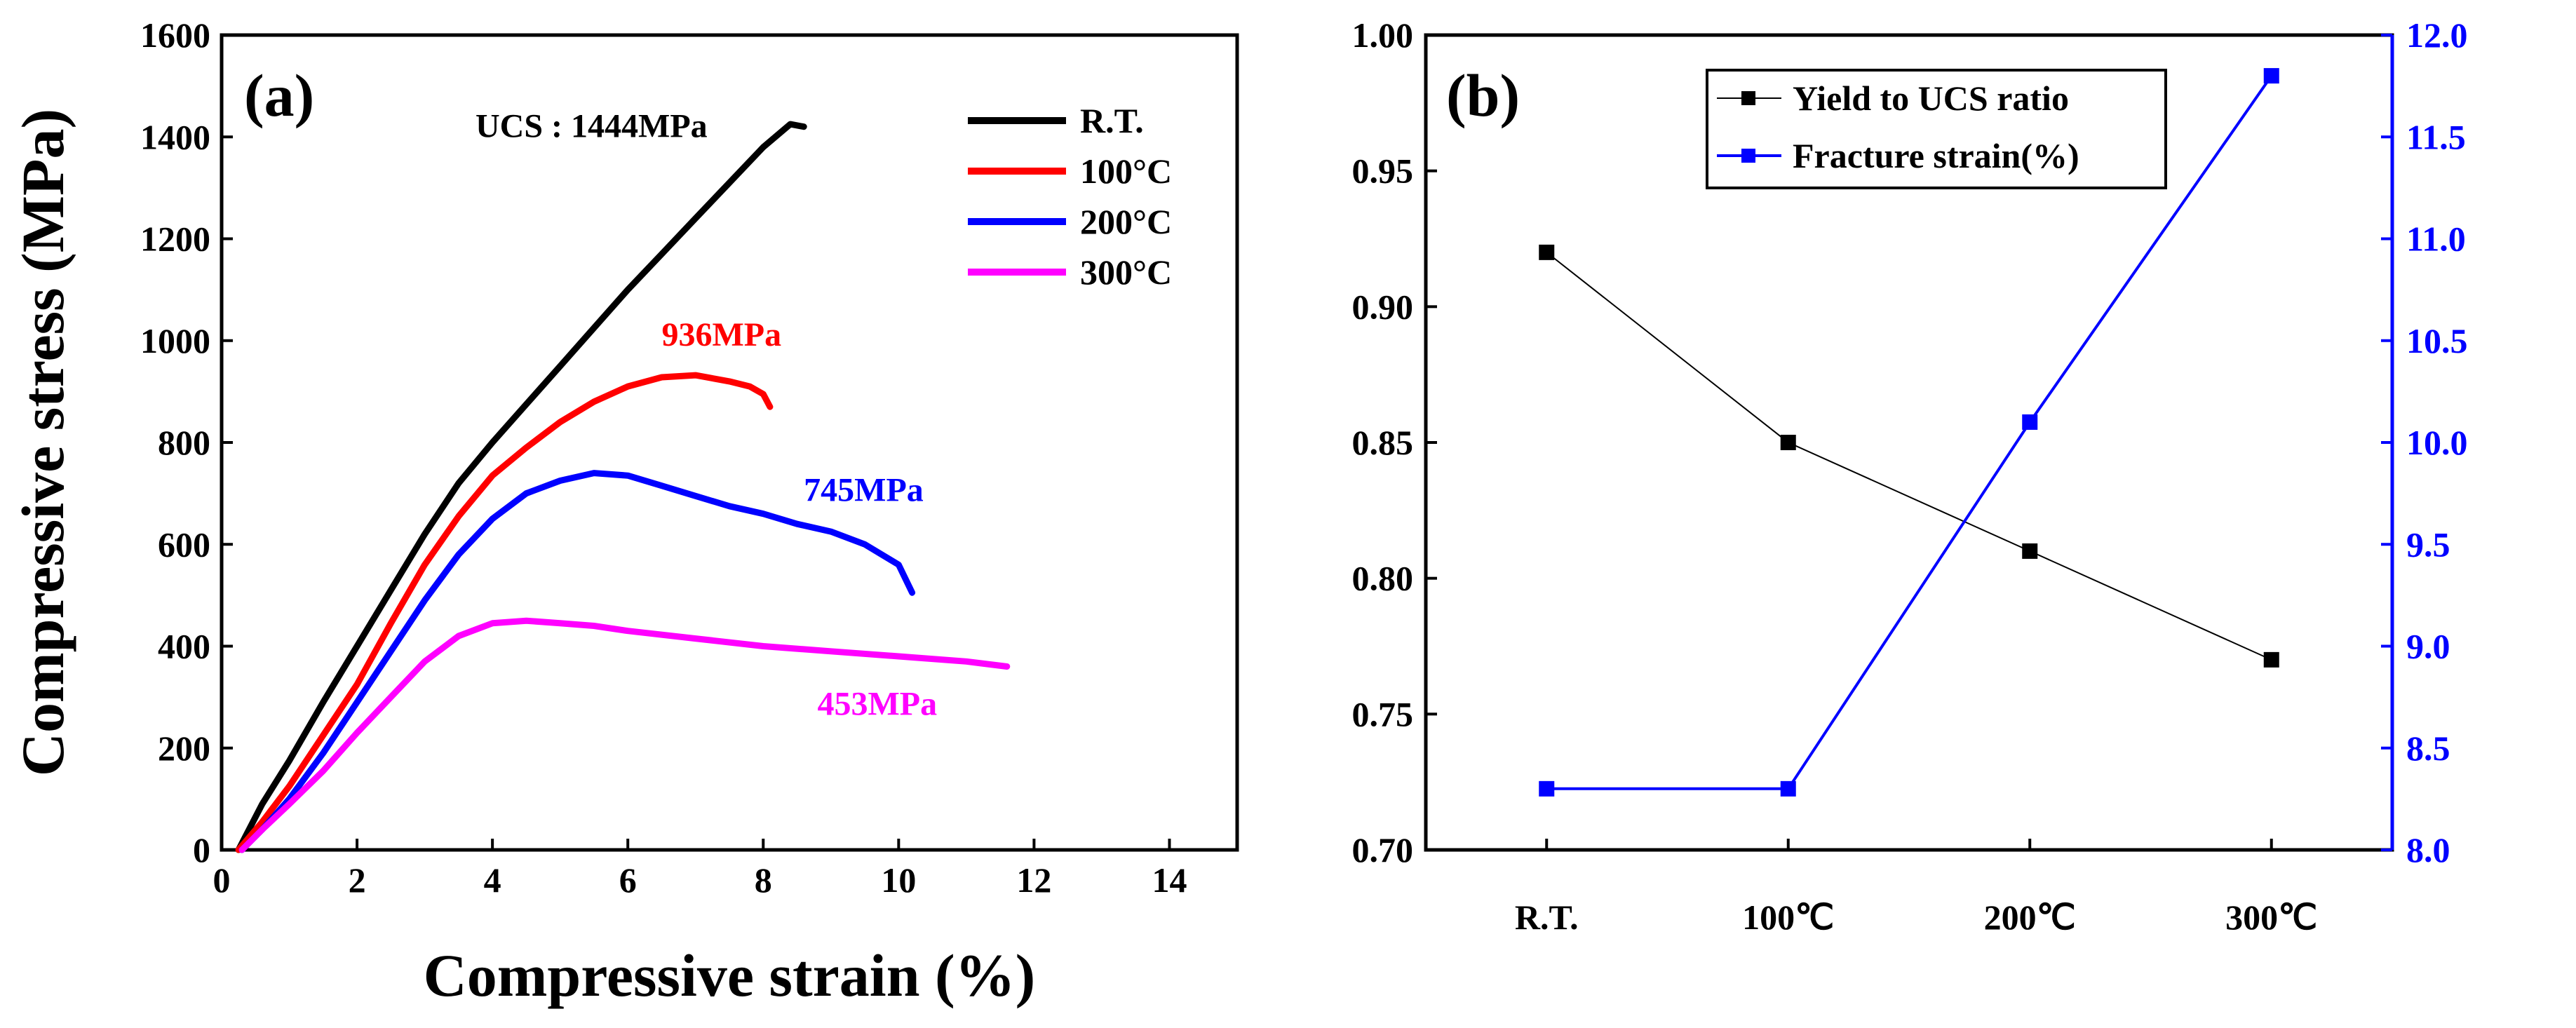 Image resolution: width=2576 pixels, height=1028 pixels. Describe the element at coordinates (628, 880) in the screenshot. I see `x-tick-label-a: 6` at that location.